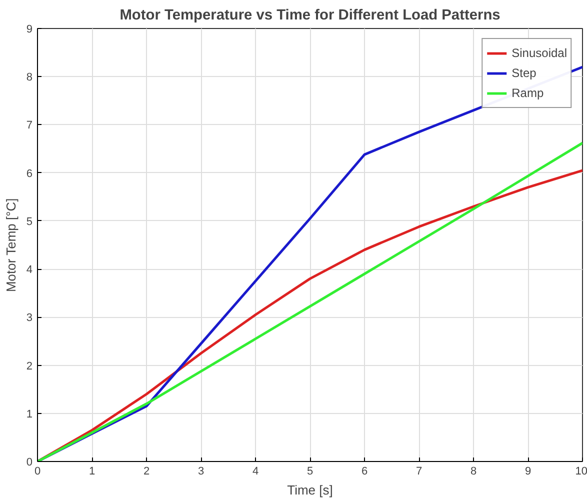 This screenshot has height=500, width=587. I want to click on x-tick-label: 1, so click(92, 472).